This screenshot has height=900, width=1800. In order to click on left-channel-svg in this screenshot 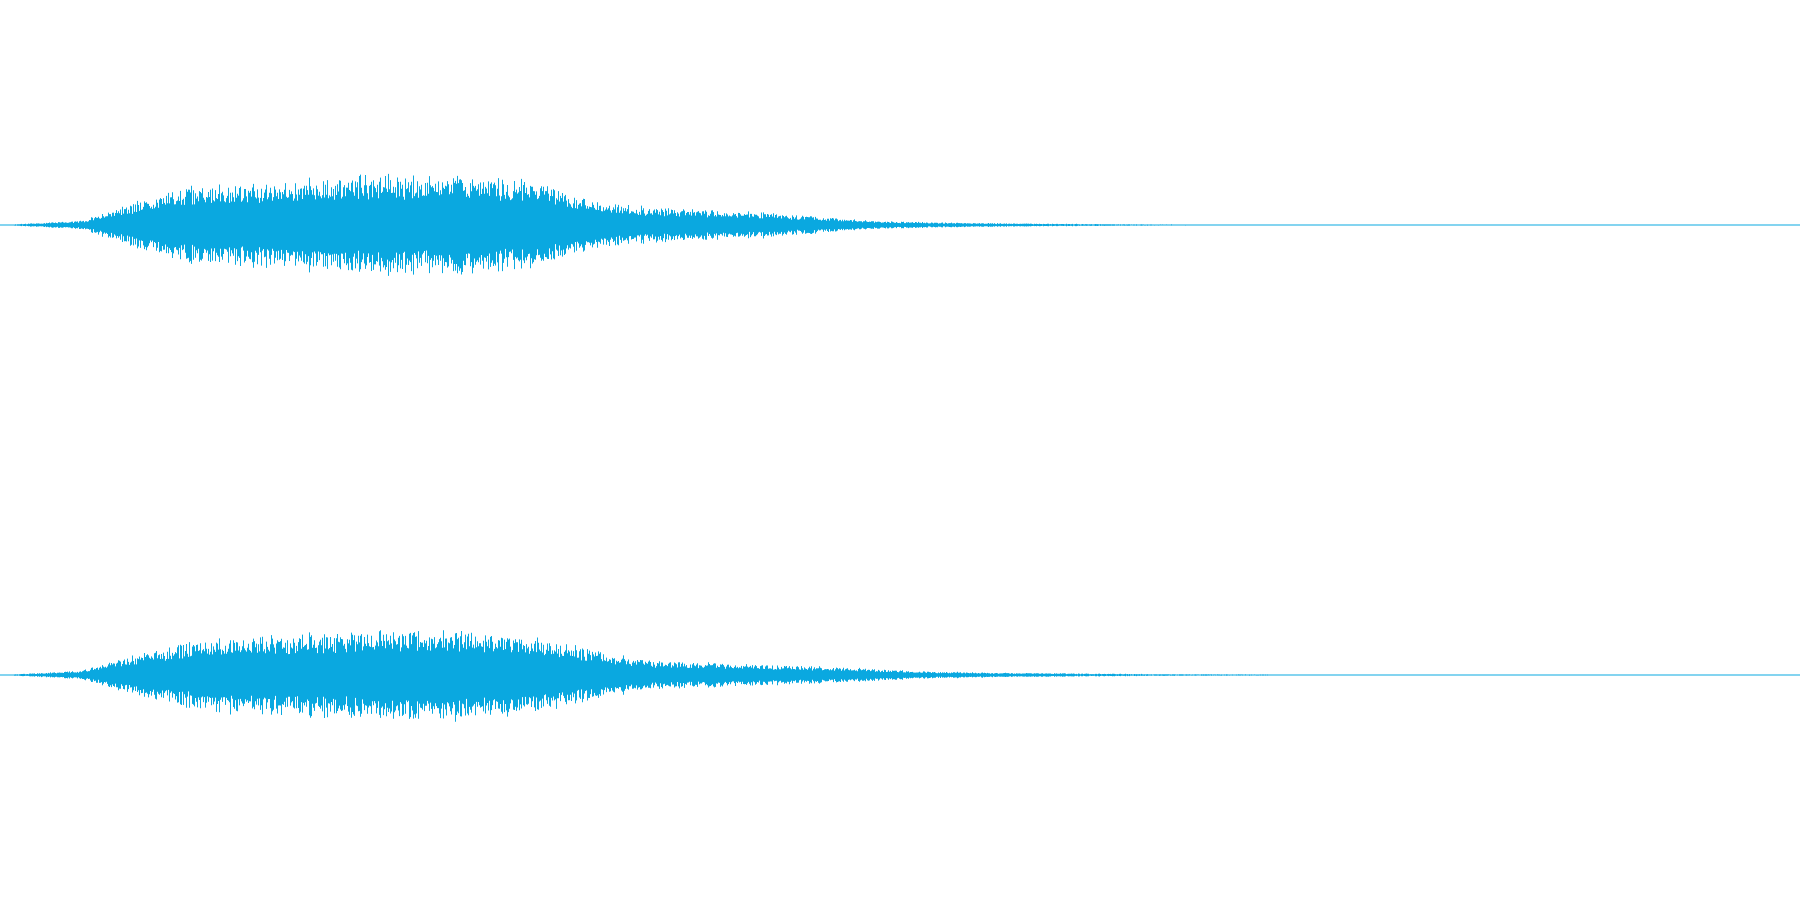, I will do `click(900, 224)`.